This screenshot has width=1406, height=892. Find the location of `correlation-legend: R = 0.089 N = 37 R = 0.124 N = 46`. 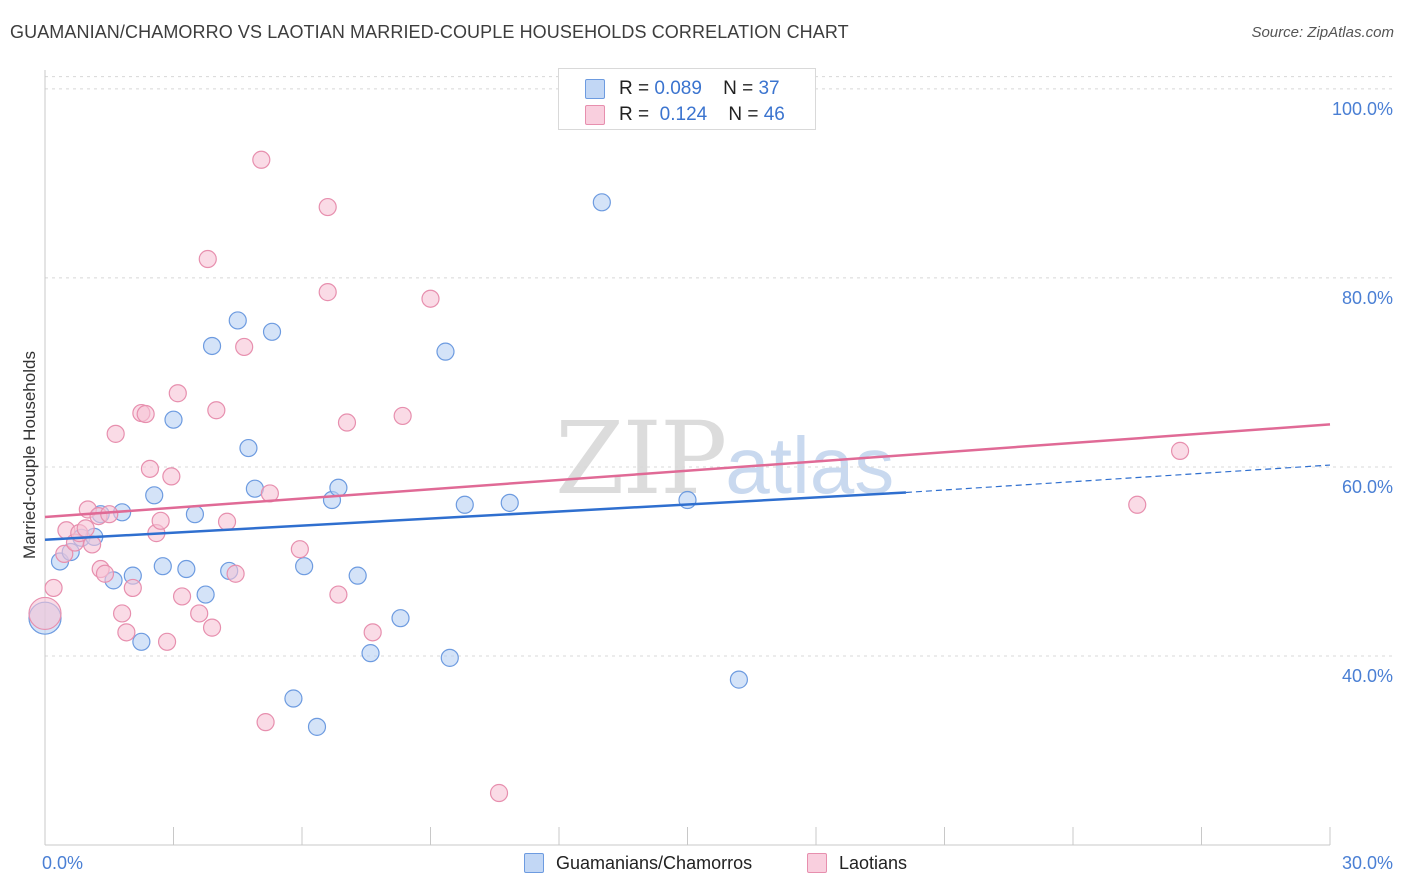

correlation-legend: R = 0.089 N = 37 R = 0.124 N = 46 is located at coordinates (687, 99).